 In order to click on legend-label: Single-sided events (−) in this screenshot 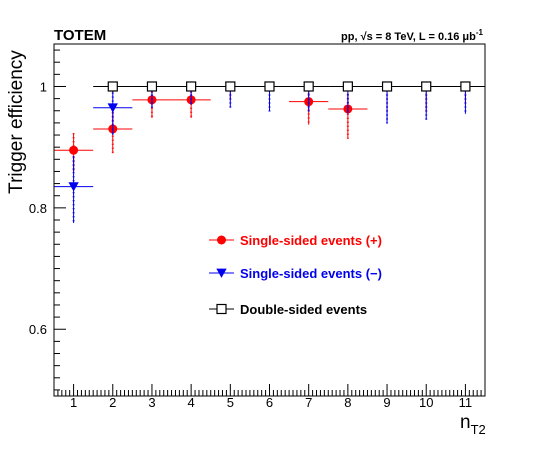, I will do `click(311, 273)`.